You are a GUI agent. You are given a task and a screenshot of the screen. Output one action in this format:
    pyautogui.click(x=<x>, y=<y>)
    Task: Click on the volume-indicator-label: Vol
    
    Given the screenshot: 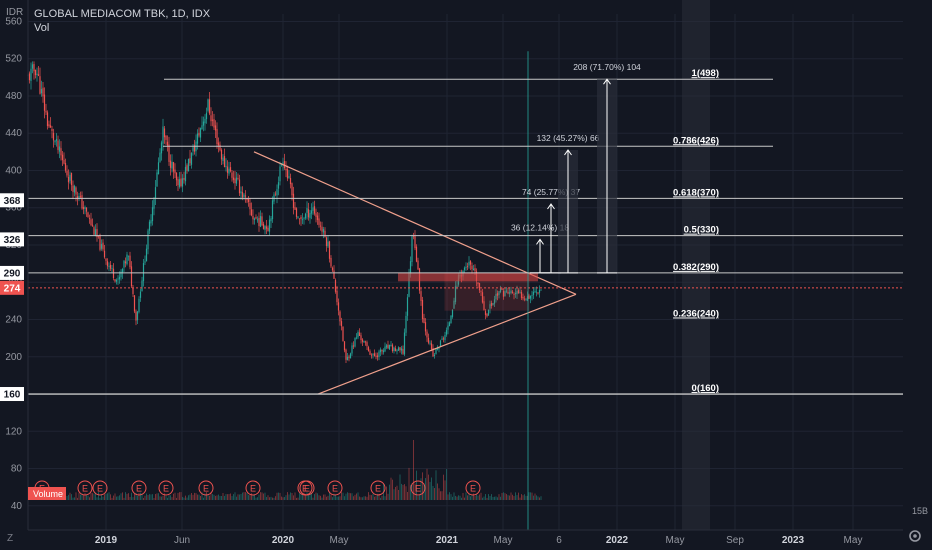 What is the action you would take?
    pyautogui.click(x=41, y=28)
    